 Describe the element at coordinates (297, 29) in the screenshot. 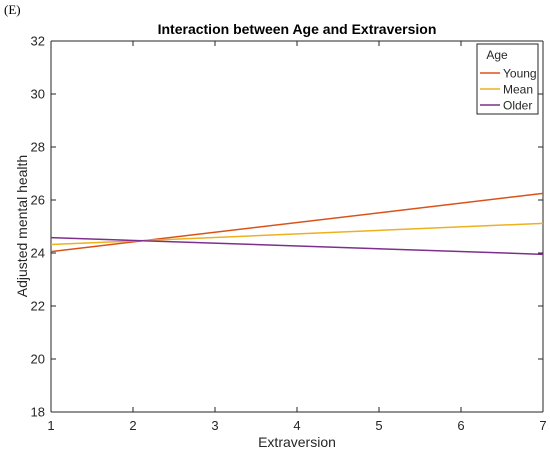

I see `chart-title: Interaction between Age and Extraversion` at that location.